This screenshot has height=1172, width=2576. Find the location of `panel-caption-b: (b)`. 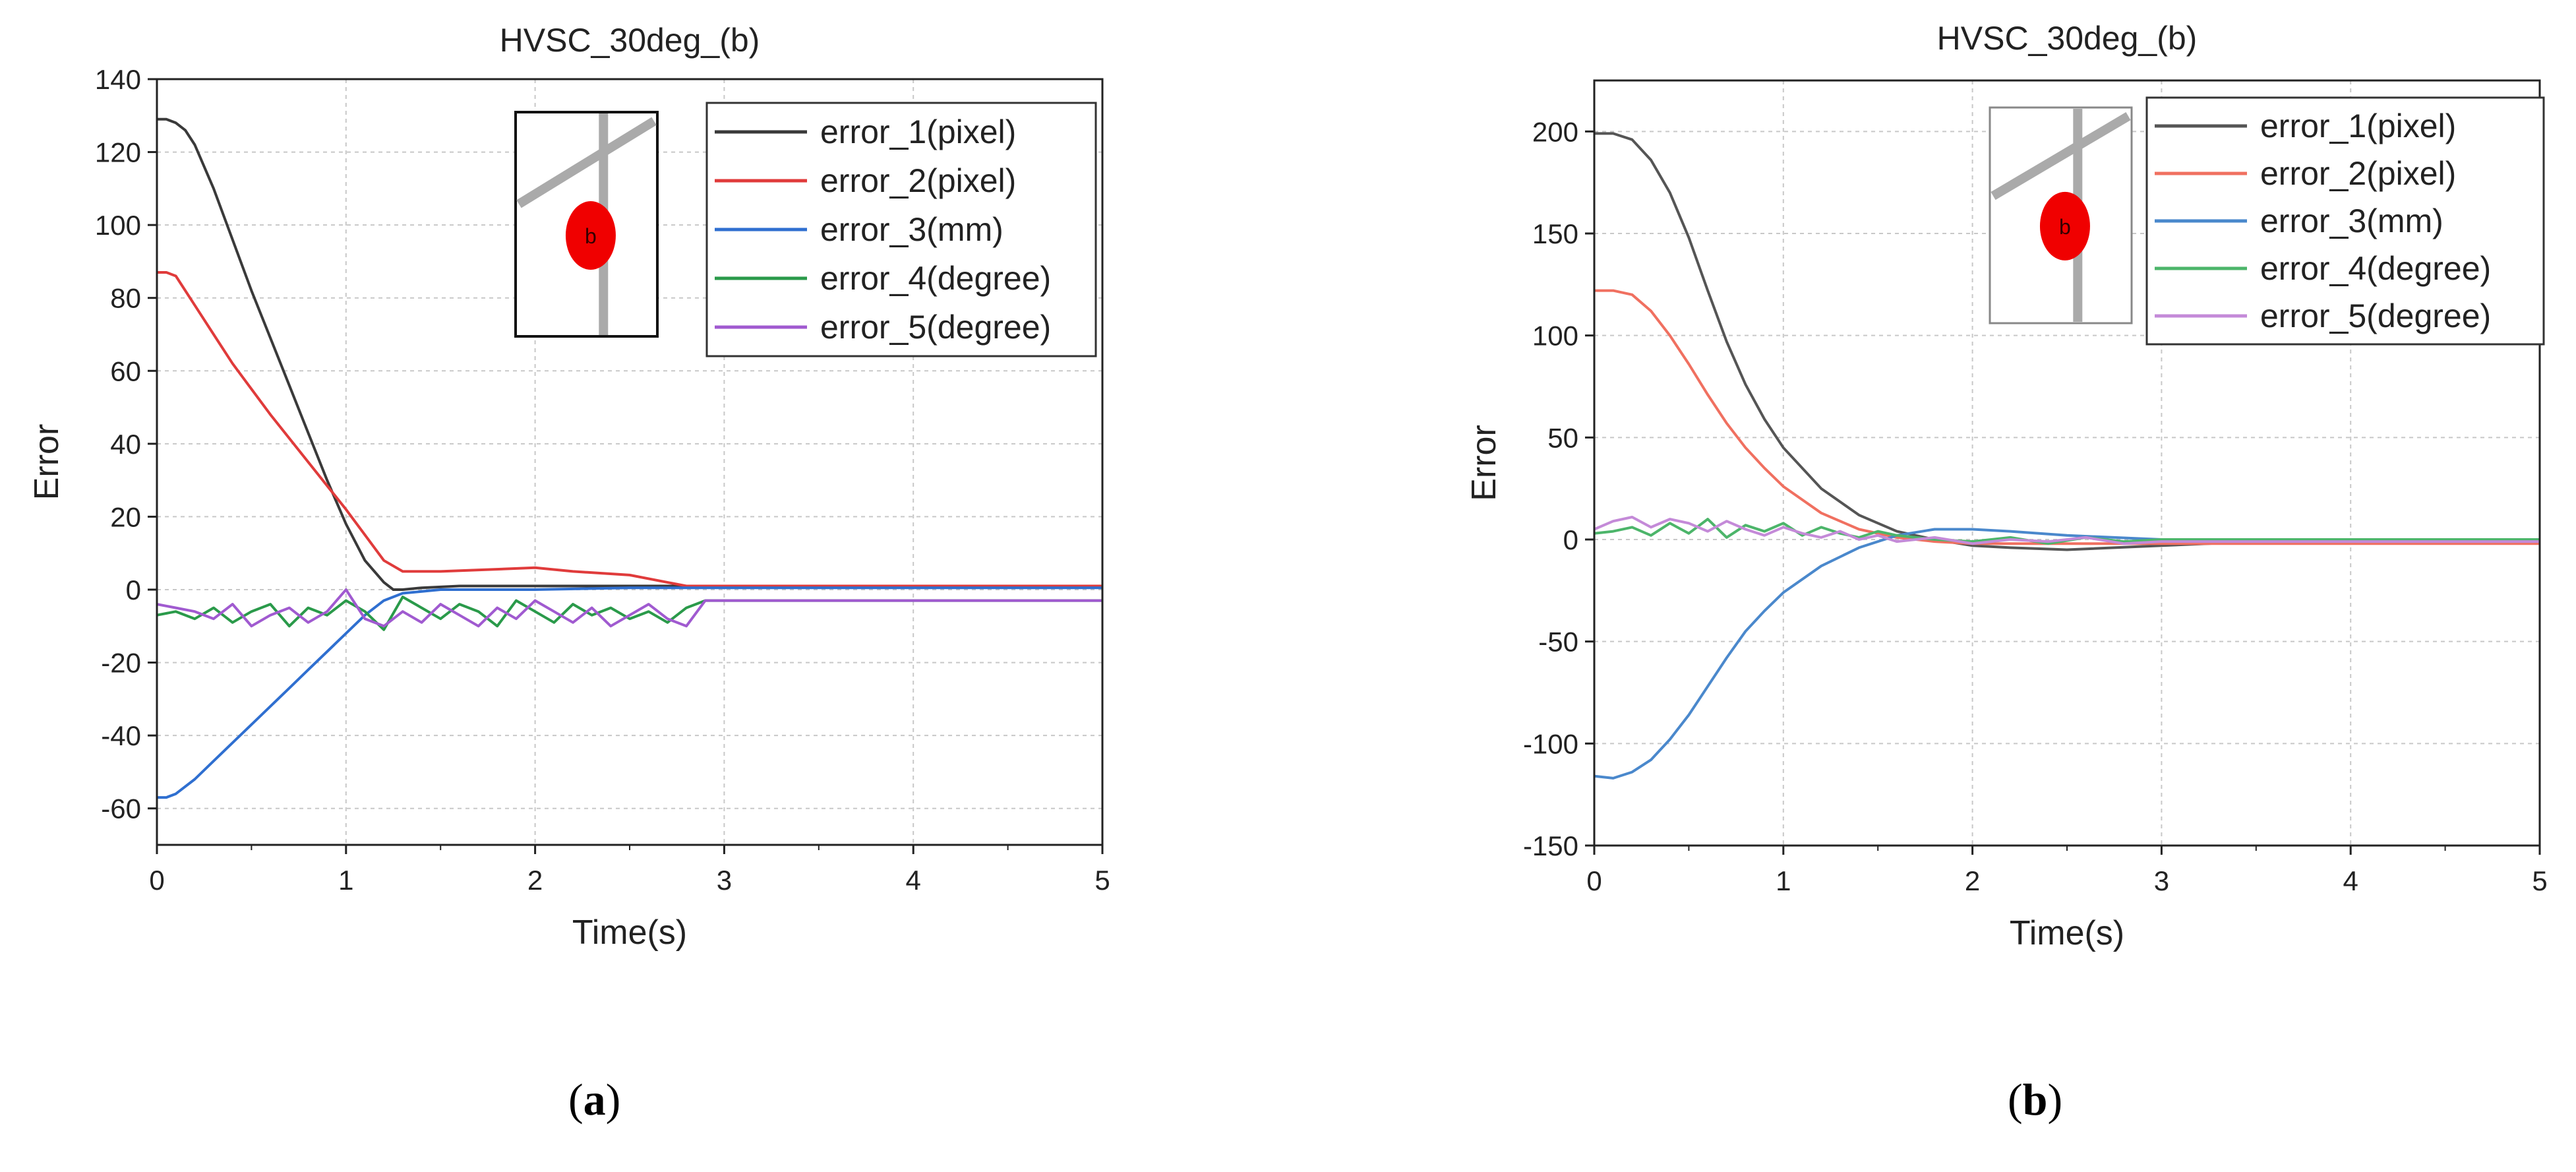

panel-caption-b: (b) is located at coordinates (2036, 1099).